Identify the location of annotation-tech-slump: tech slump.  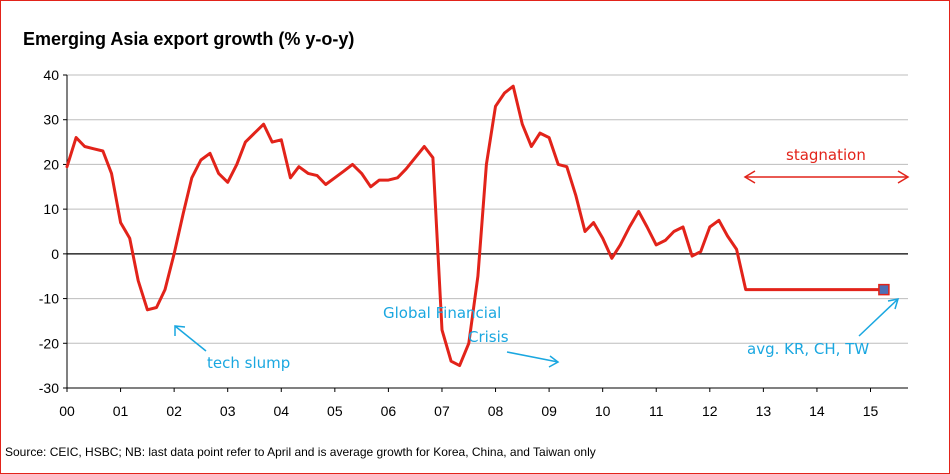
(248, 363).